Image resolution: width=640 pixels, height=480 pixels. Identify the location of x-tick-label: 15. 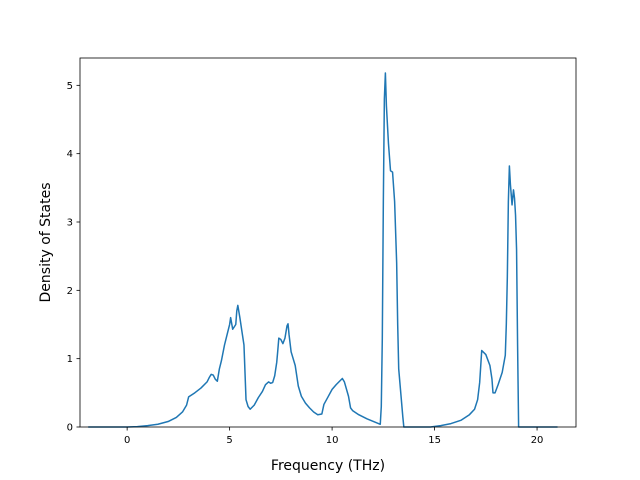
(434, 440).